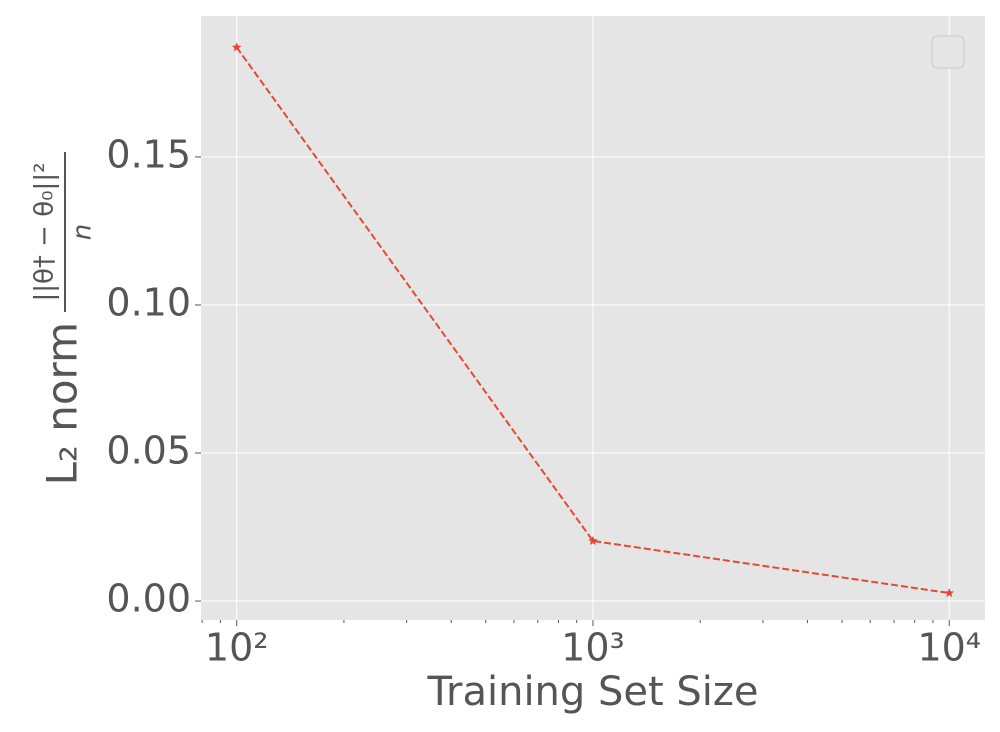 The image size is (1000, 732). I want to click on x-tick-label: 10², so click(237, 648).